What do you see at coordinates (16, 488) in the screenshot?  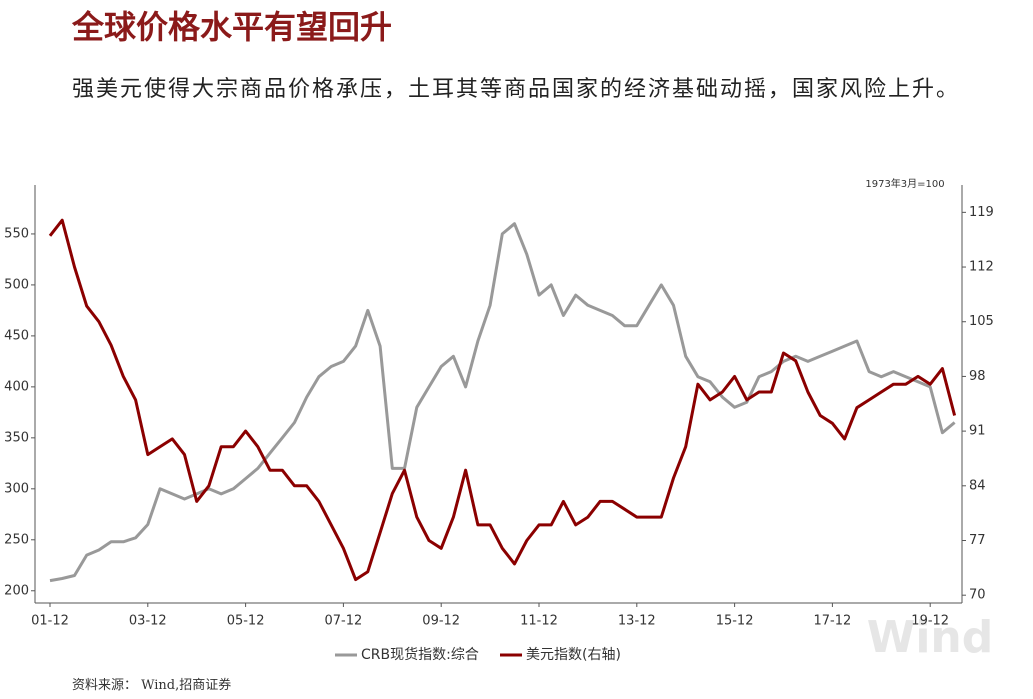 I see `y-tick-label: 300` at bounding box center [16, 488].